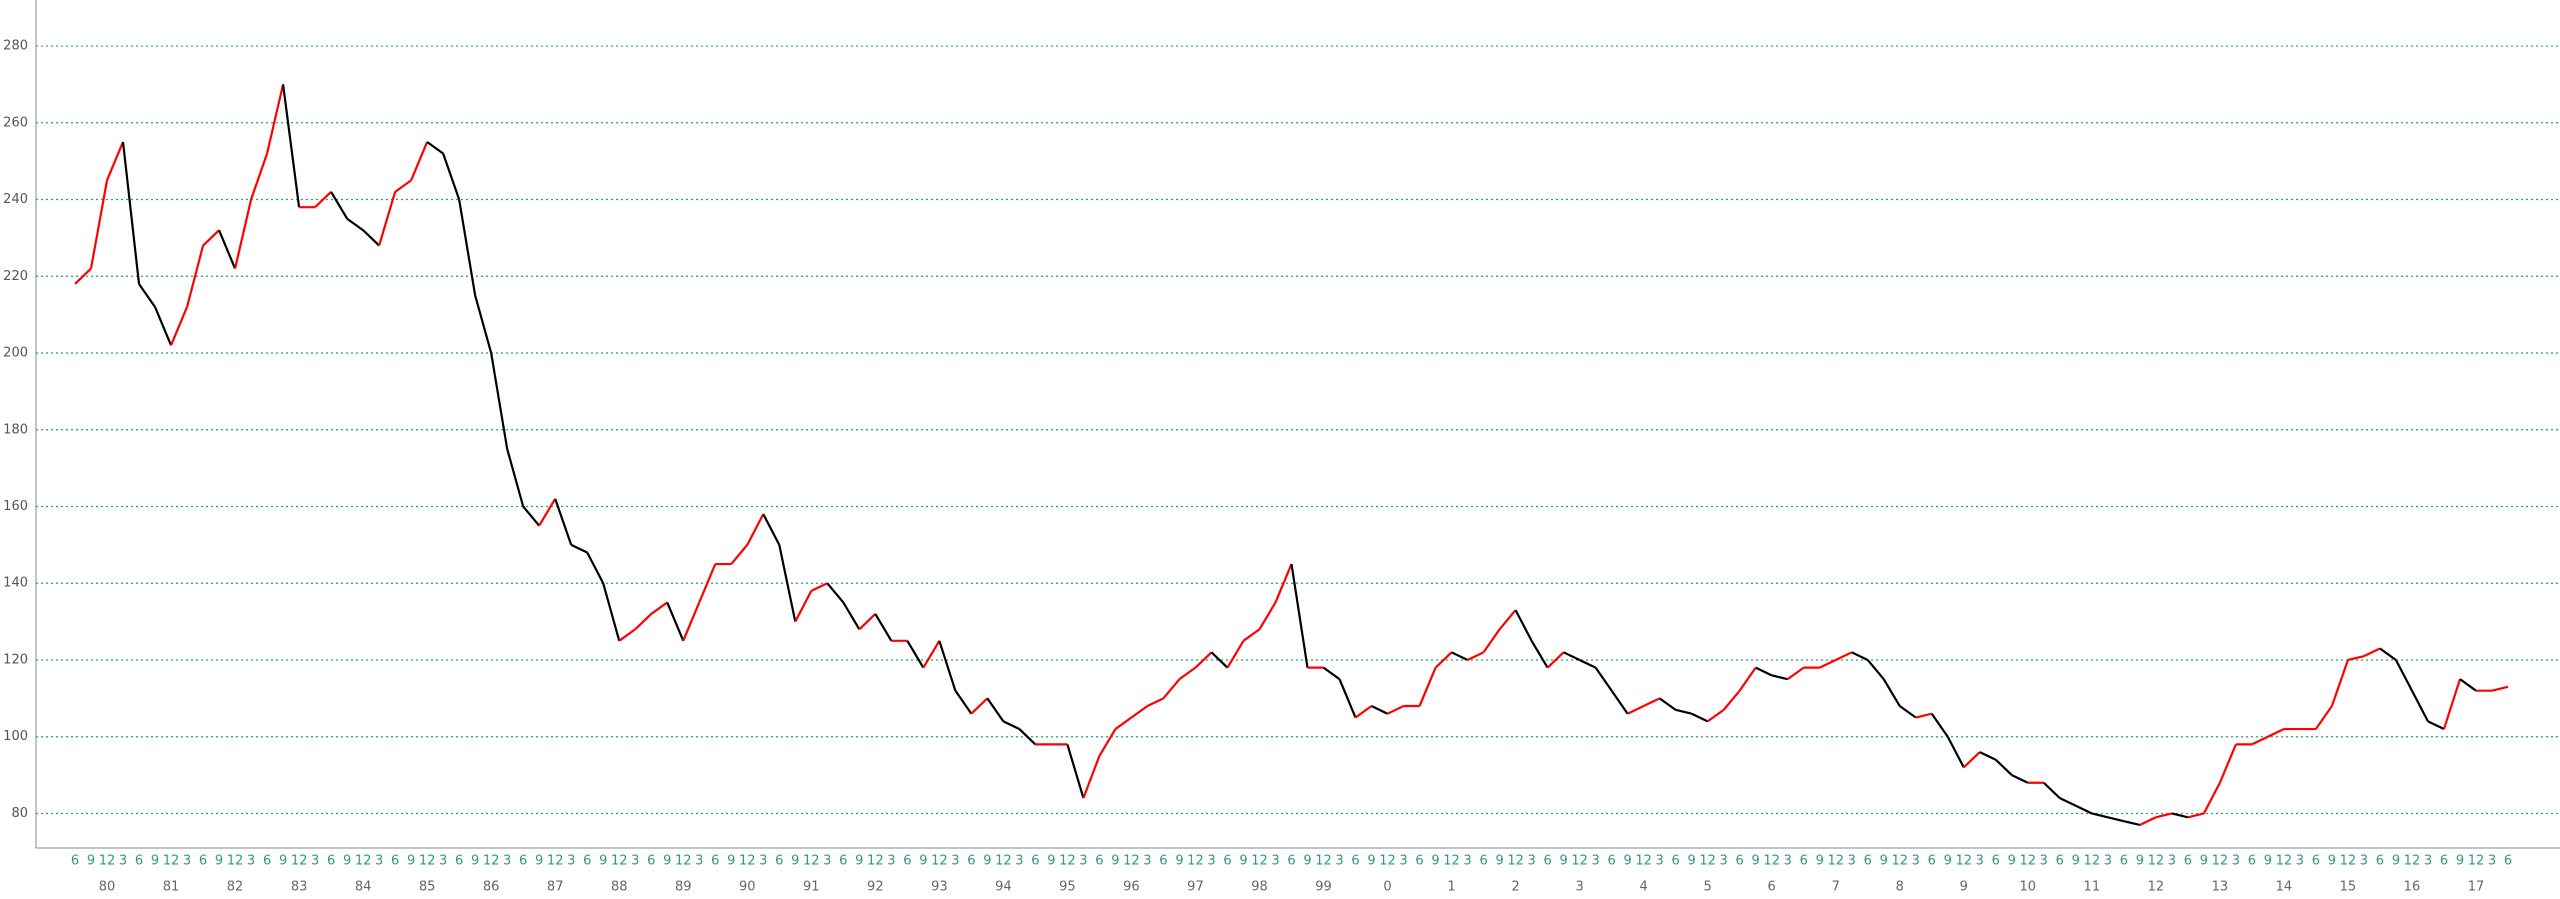 Image resolution: width=2560 pixels, height=899 pixels. I want to click on year-label: 92, so click(875, 887).